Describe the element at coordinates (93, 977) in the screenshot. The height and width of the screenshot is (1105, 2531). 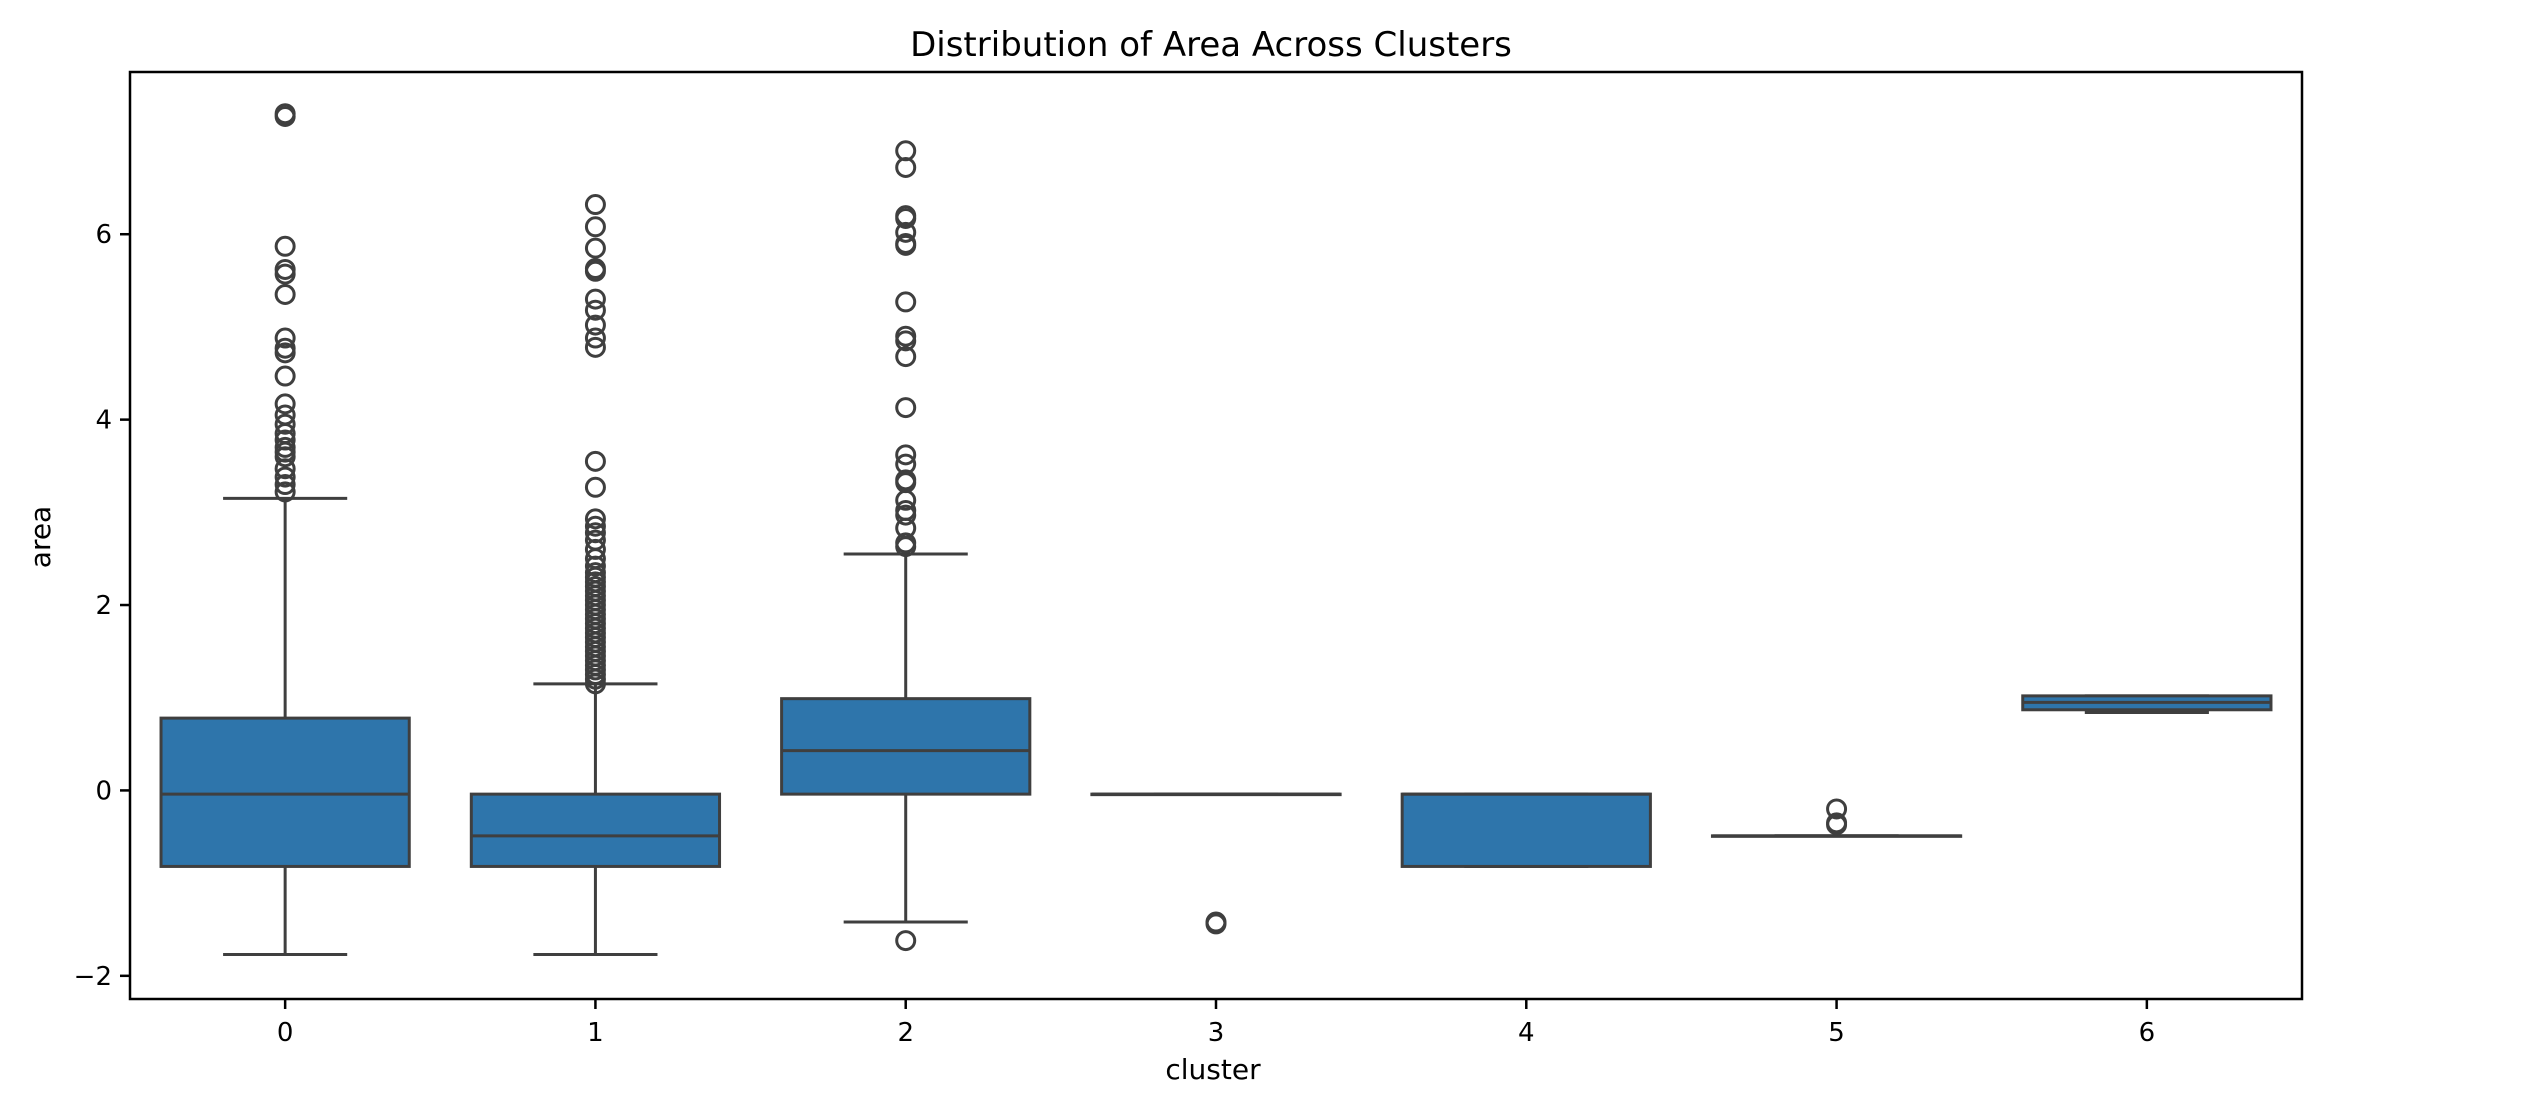
I see `y-tick-label: −2` at that location.